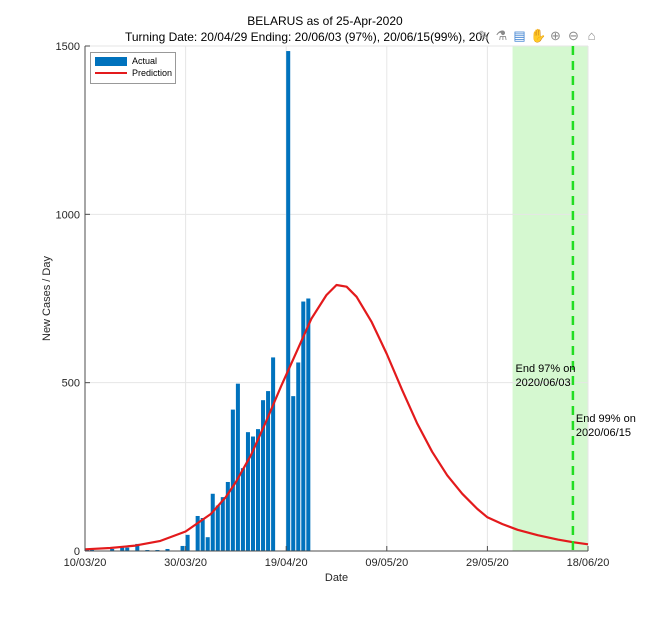 The width and height of the screenshot is (650, 619). Describe the element at coordinates (68, 47) in the screenshot. I see `y-tick-label: 1500` at that location.